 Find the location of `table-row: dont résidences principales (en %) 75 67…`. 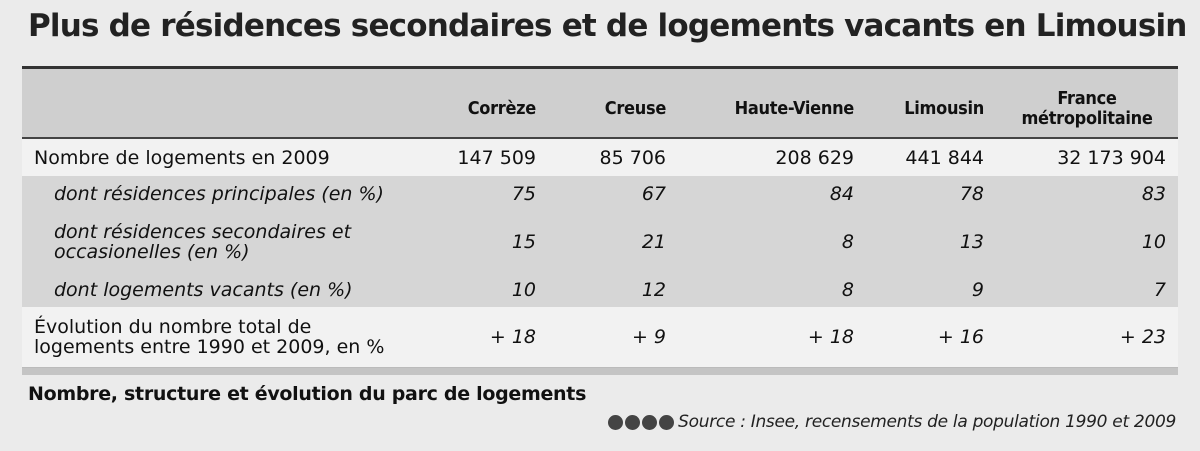

table-row: dont résidences principales (en %) 75 67… is located at coordinates (600, 194).